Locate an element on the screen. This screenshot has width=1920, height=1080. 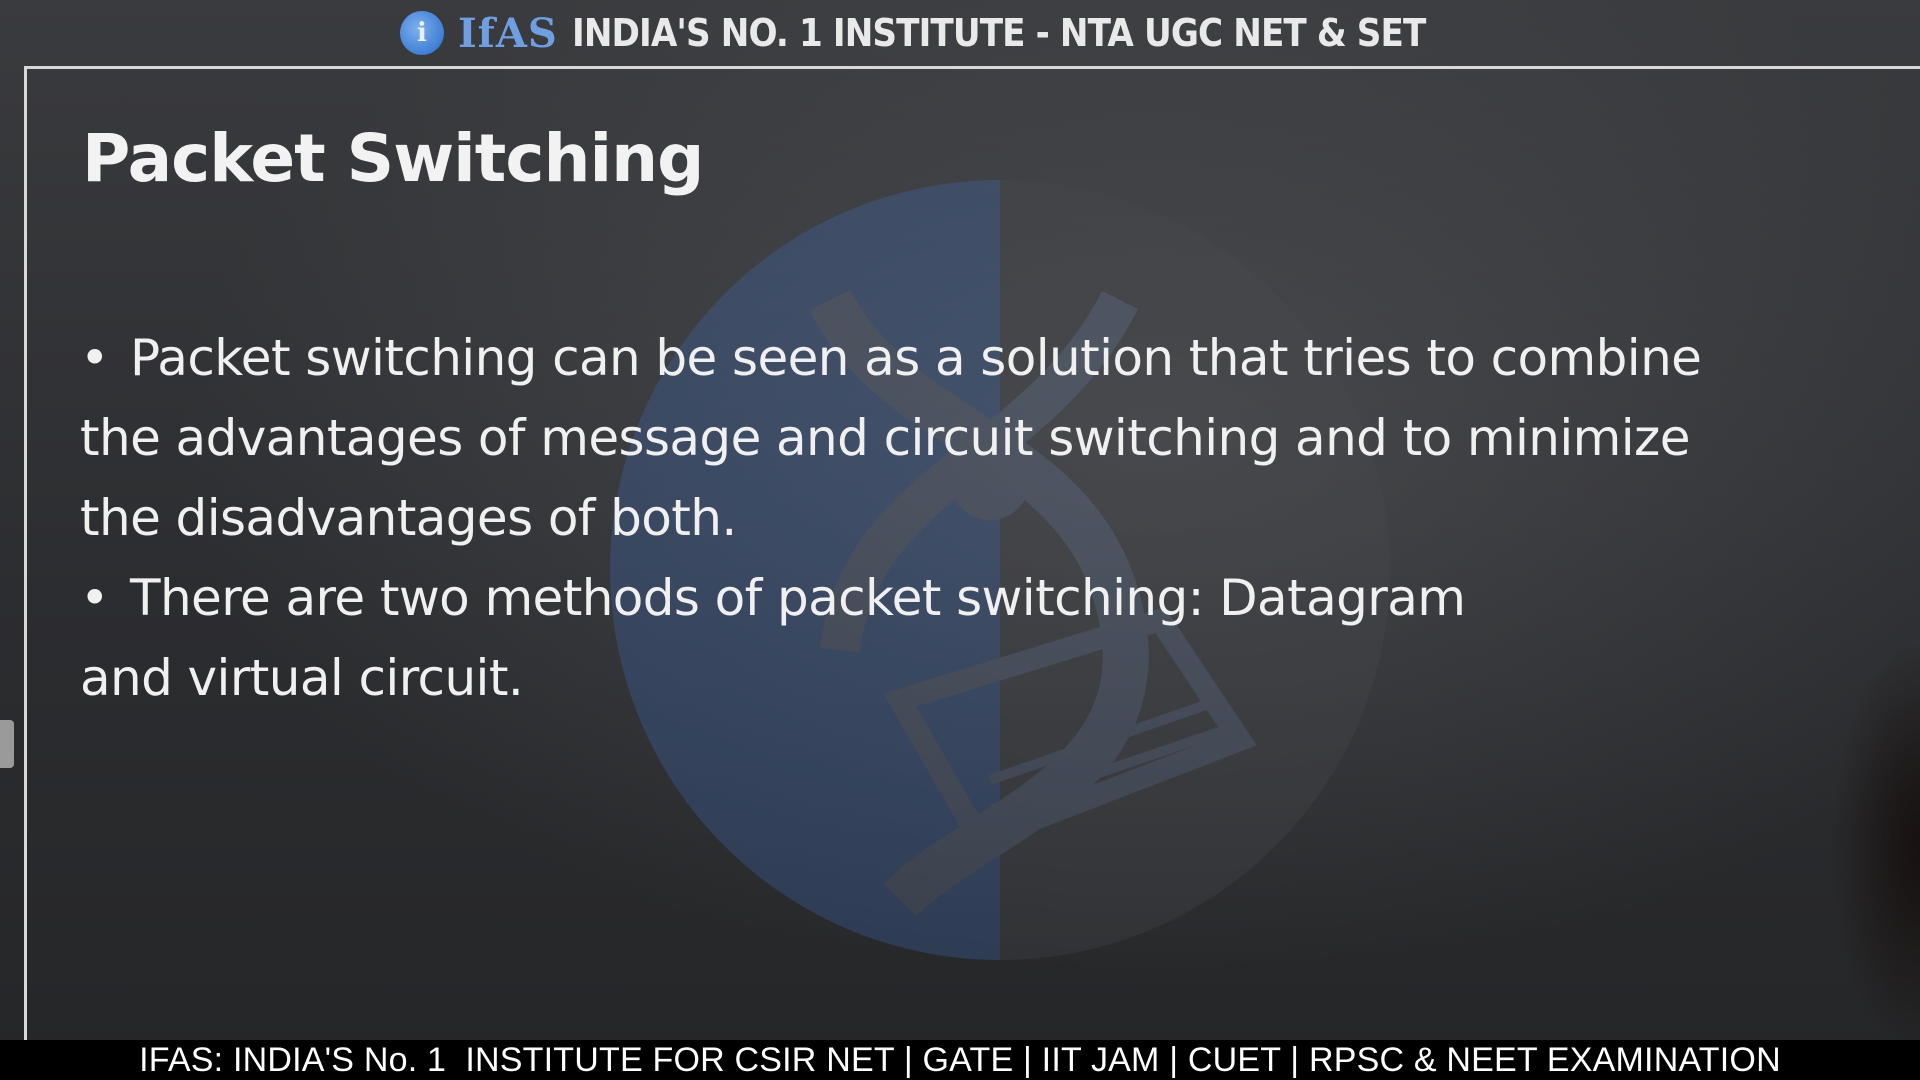
presenter-edge is located at coordinates (1875, 850).